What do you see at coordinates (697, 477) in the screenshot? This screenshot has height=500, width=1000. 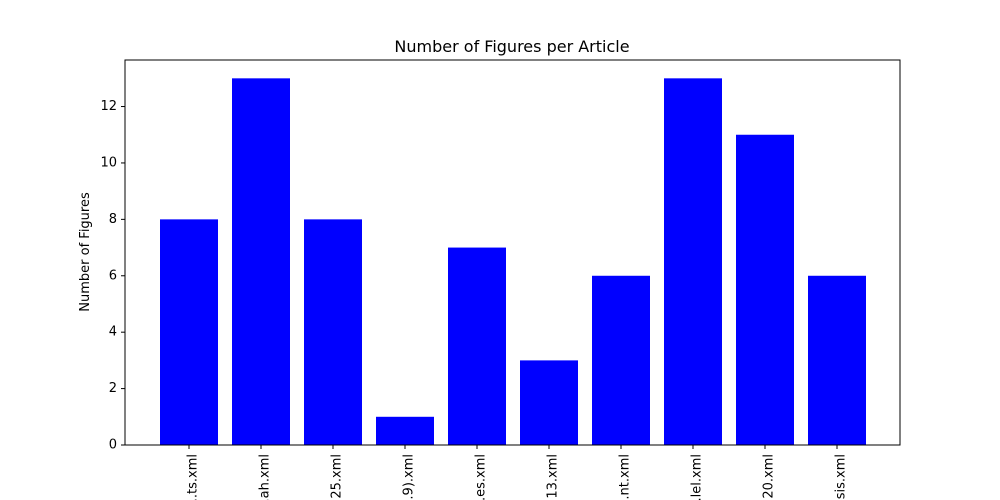 I see `x-tick-label: ...lel.xml` at bounding box center [697, 477].